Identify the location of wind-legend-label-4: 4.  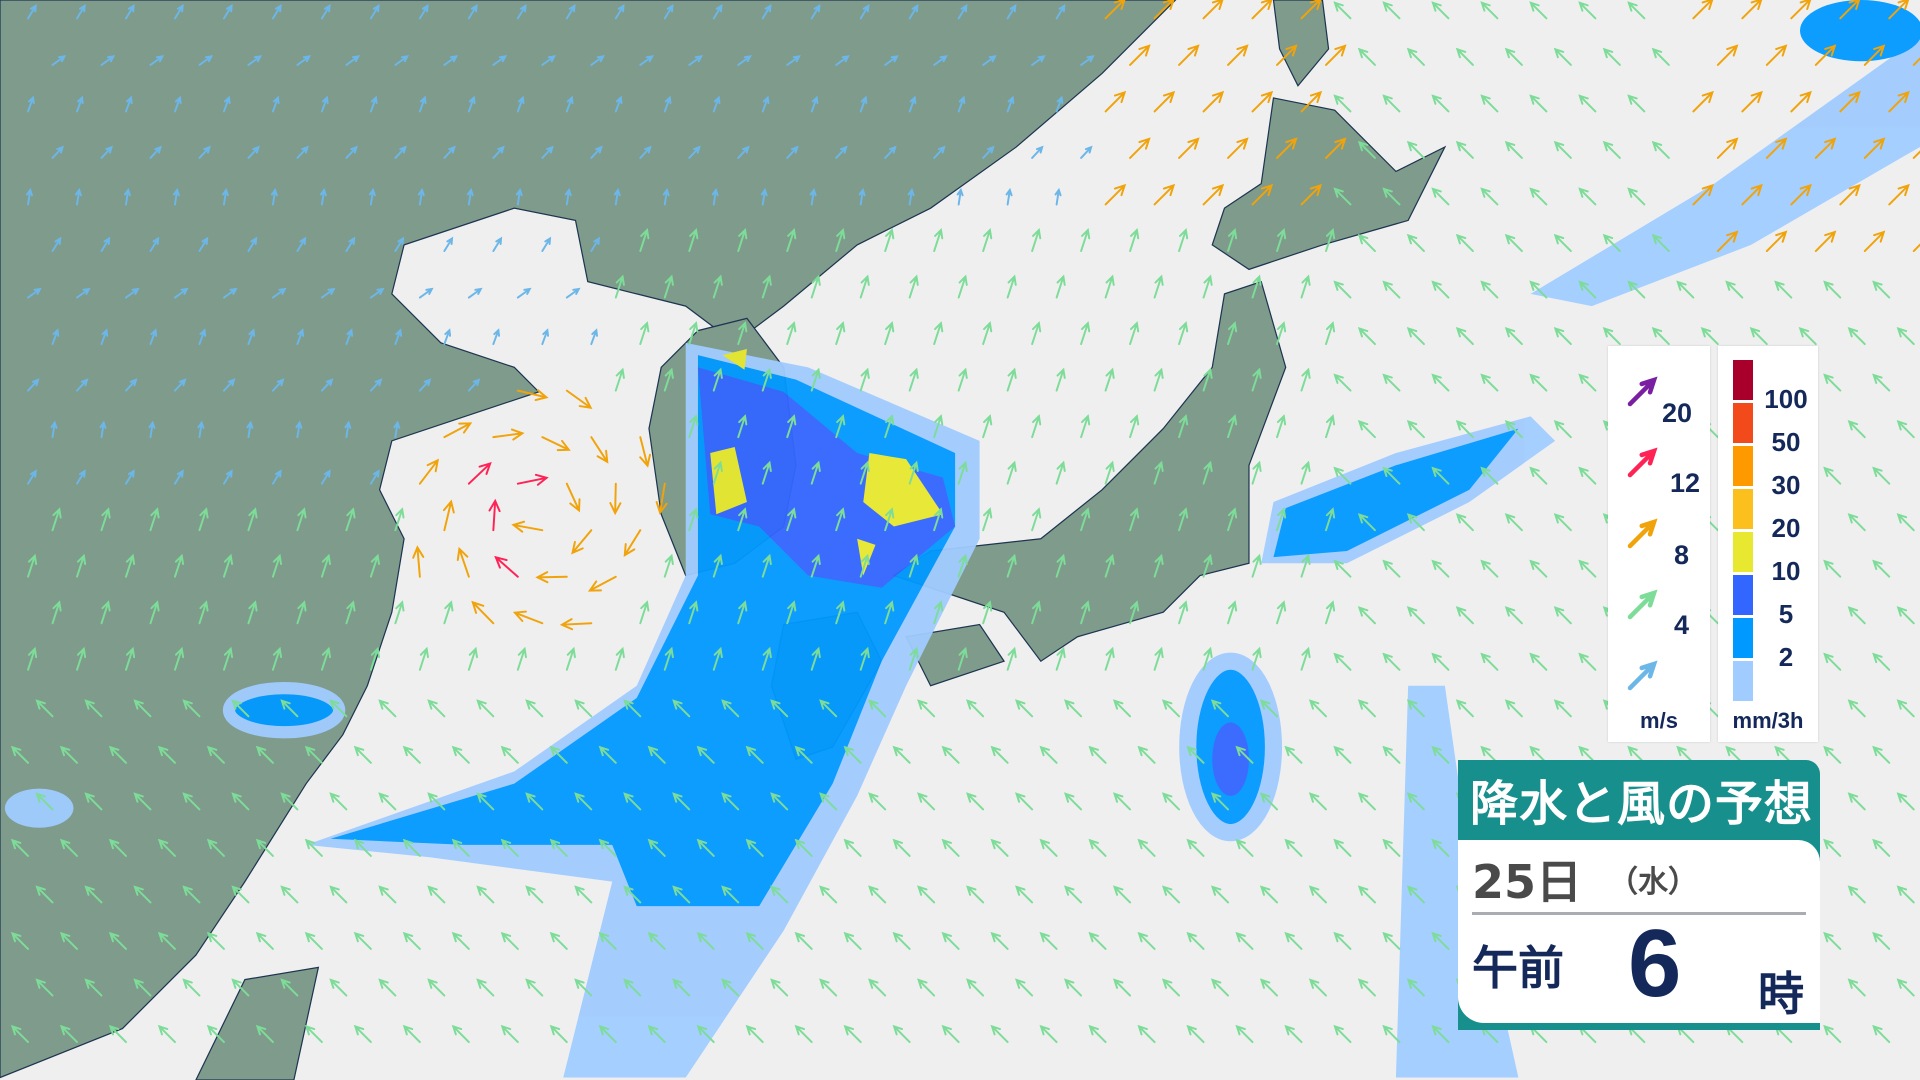
(1682, 625).